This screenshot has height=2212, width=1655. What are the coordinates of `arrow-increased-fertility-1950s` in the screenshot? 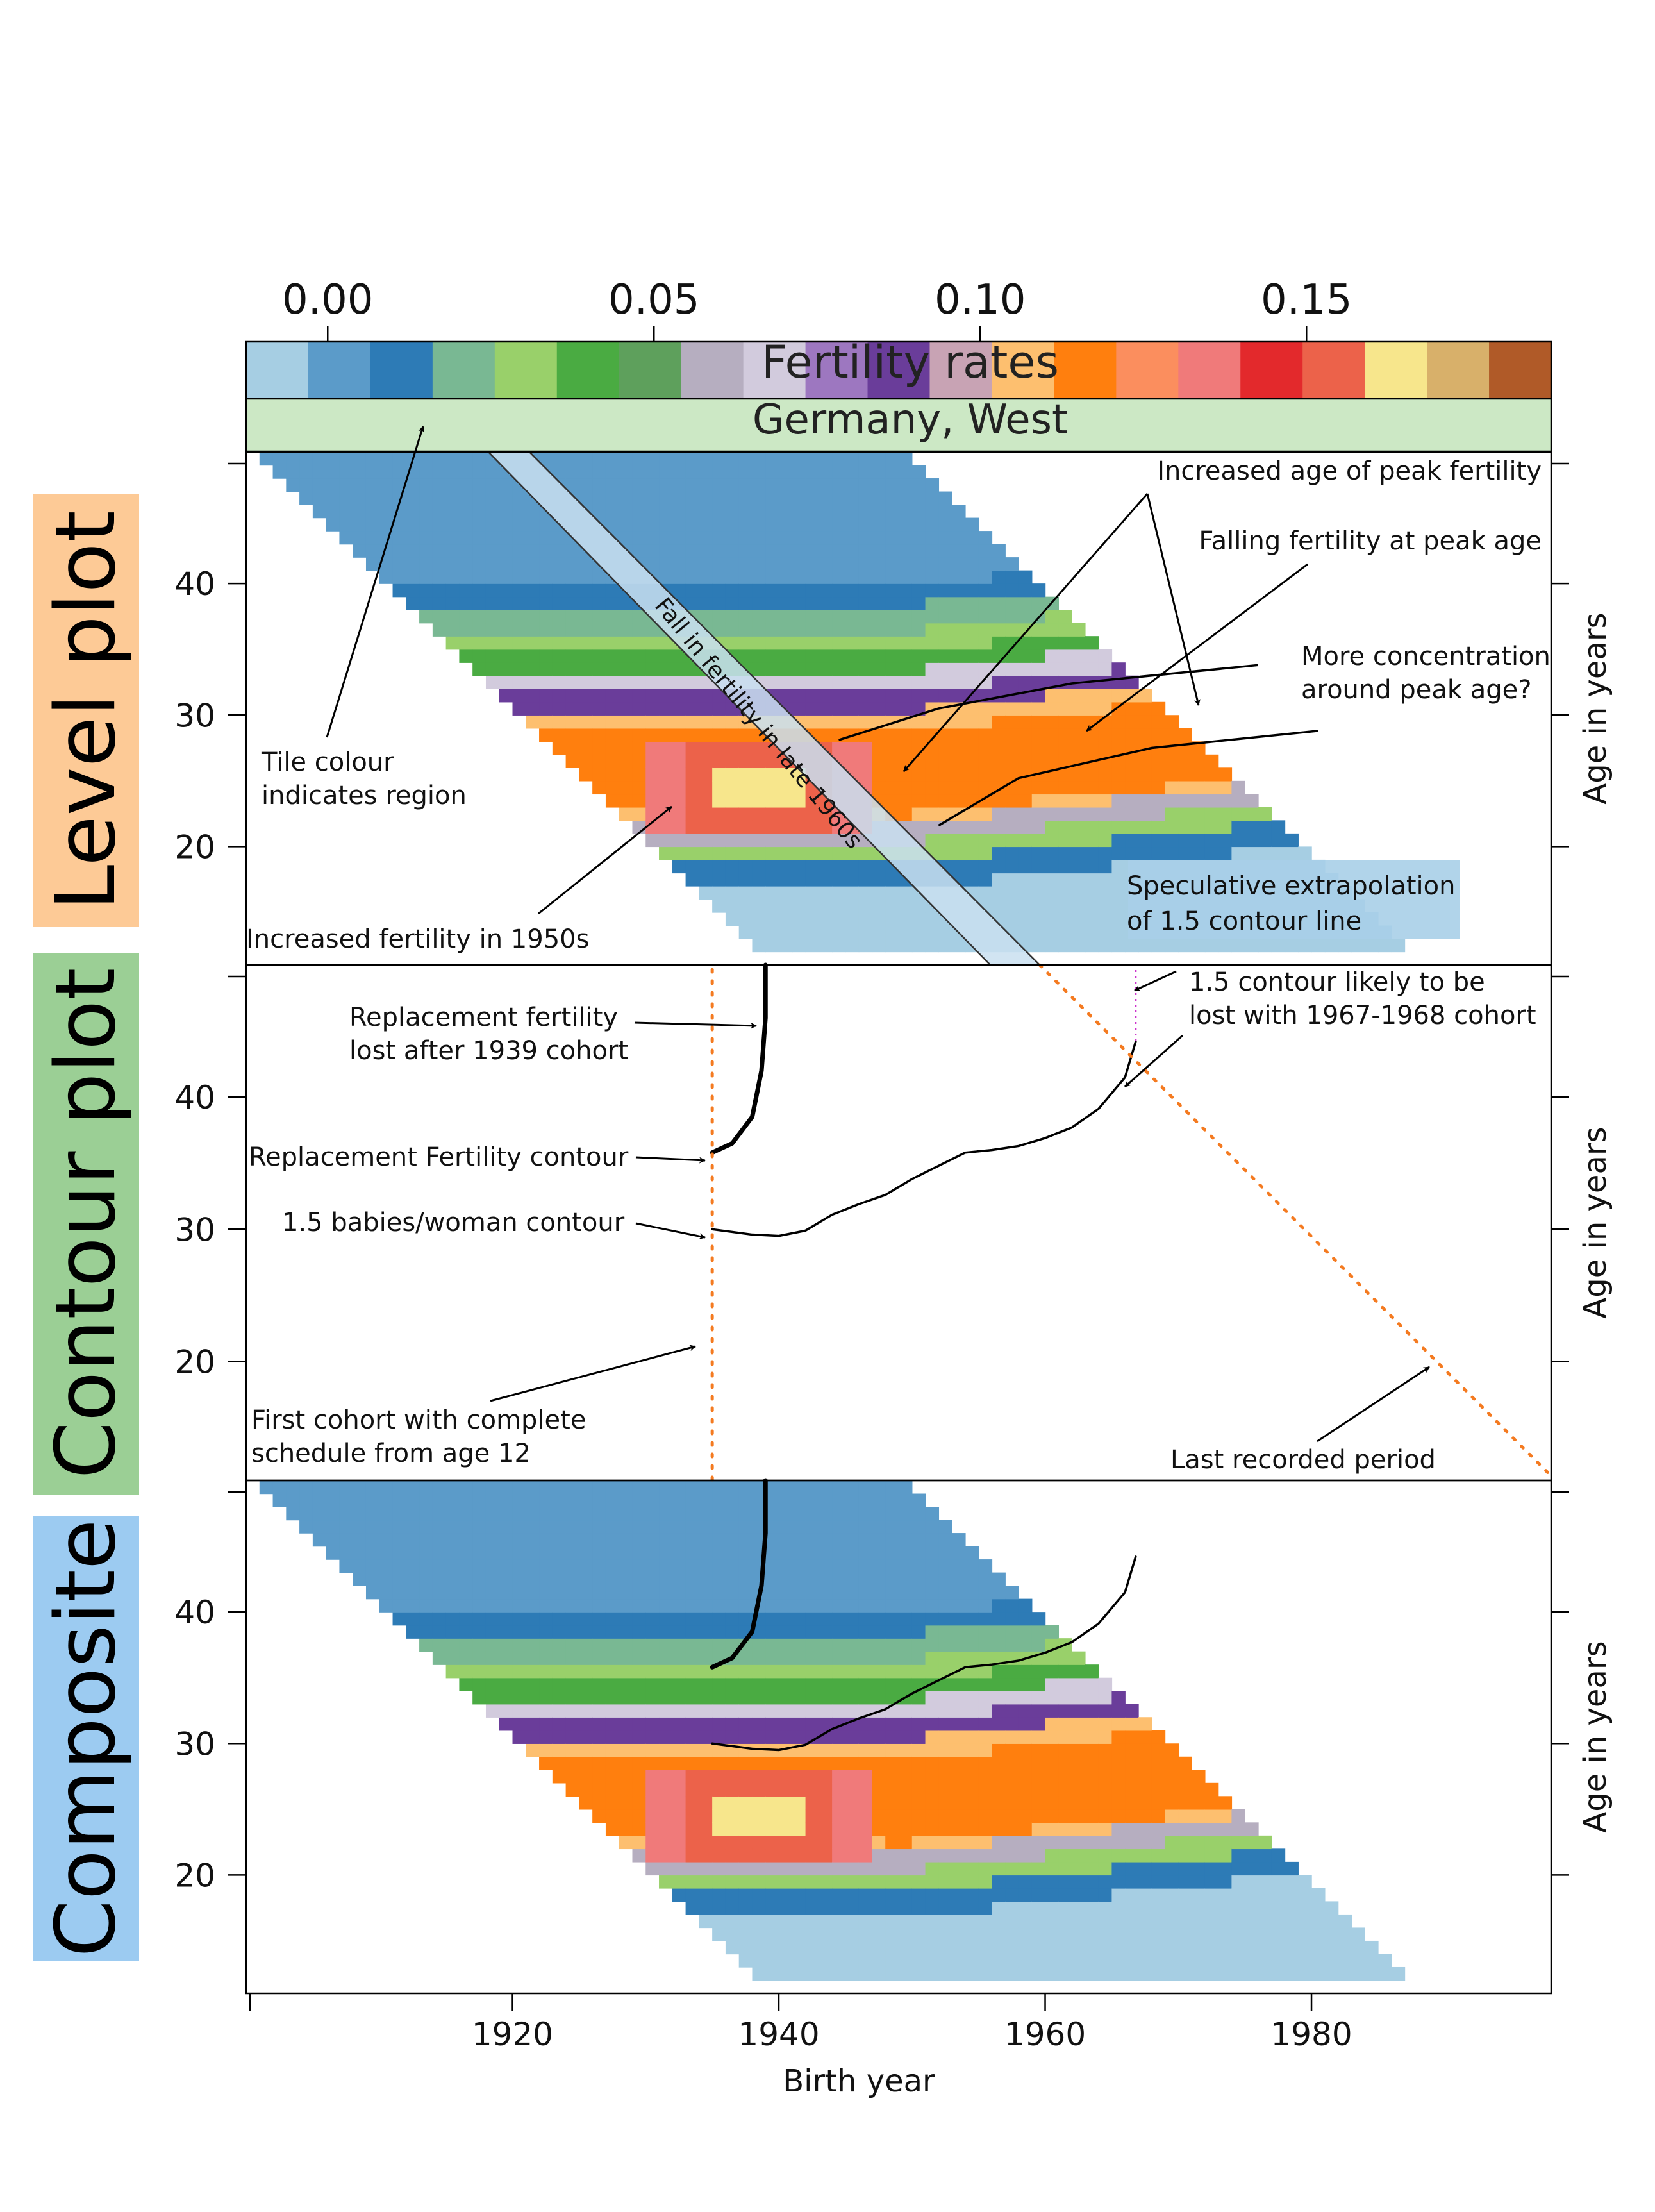 It's located at (605, 860).